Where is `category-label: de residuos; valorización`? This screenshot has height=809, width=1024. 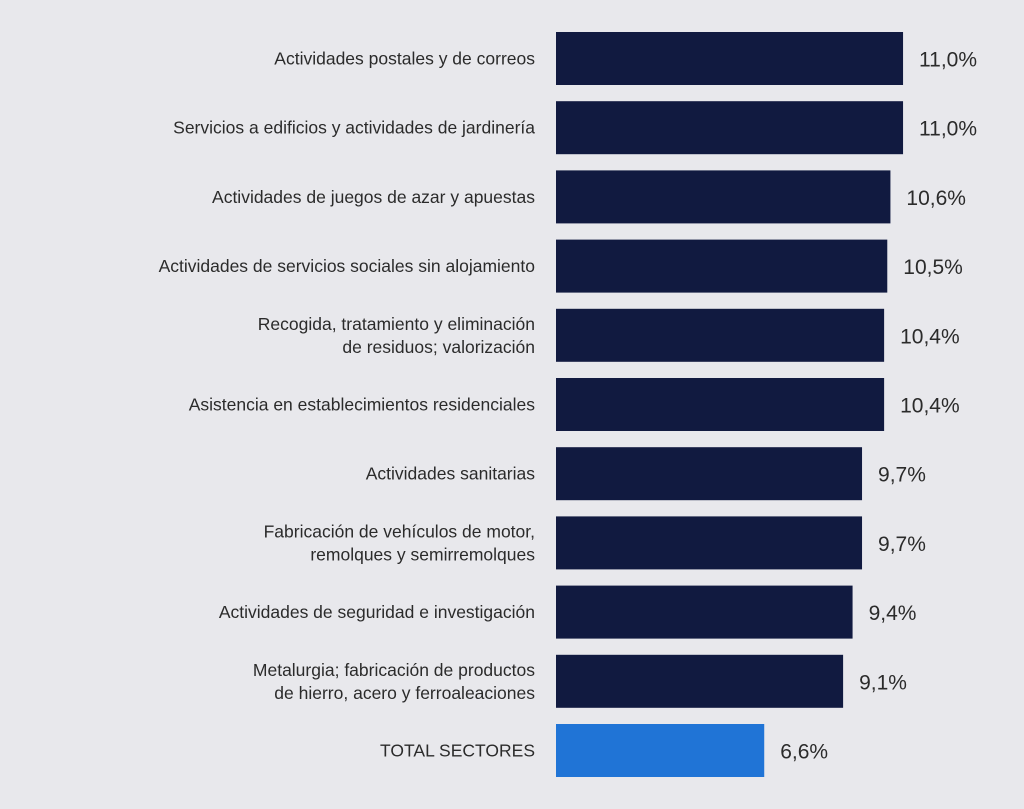
category-label: de residuos; valorización is located at coordinates (438, 347).